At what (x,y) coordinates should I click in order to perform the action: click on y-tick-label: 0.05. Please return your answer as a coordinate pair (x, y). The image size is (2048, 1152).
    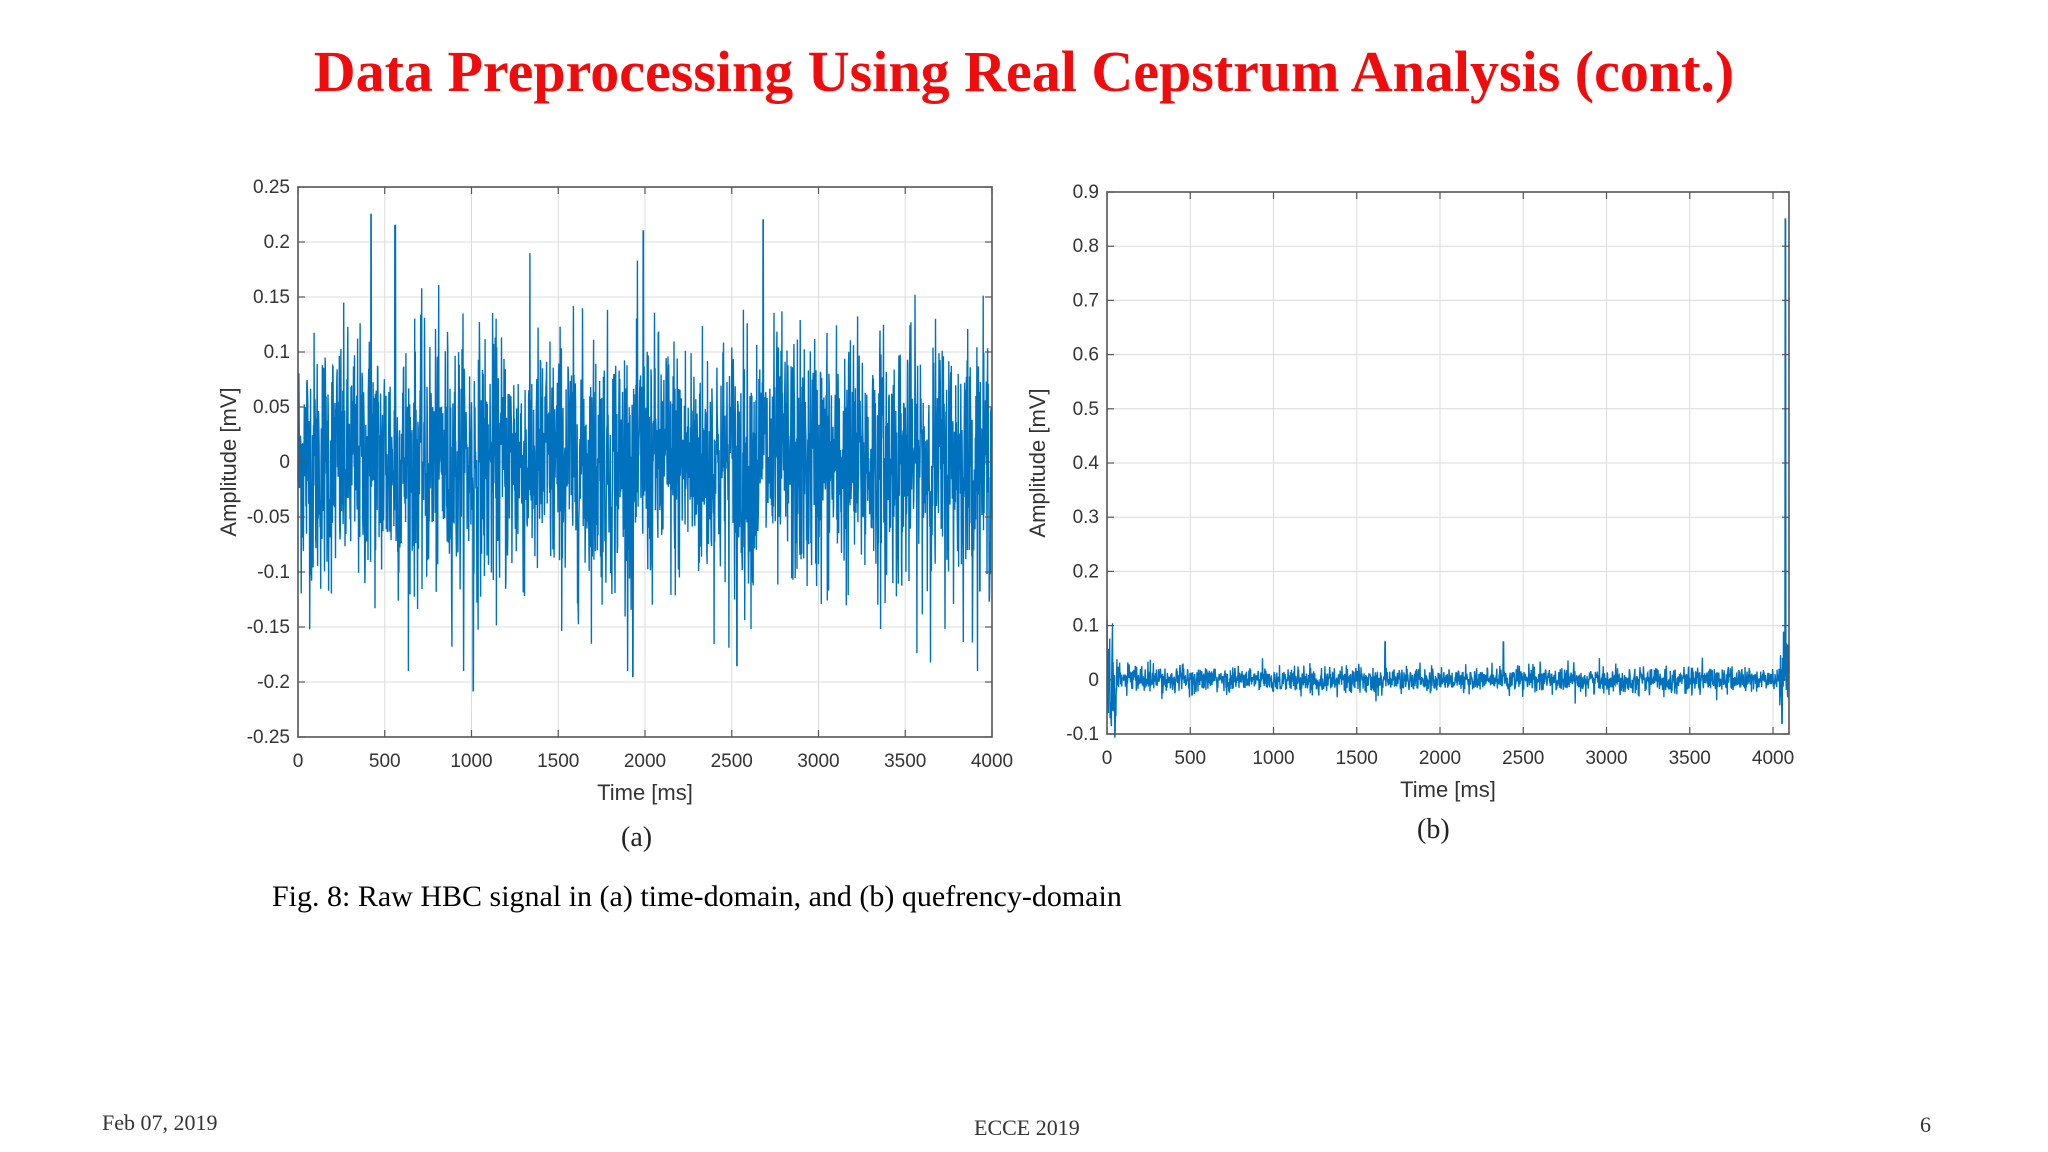
    Looking at the image, I should click on (271, 407).